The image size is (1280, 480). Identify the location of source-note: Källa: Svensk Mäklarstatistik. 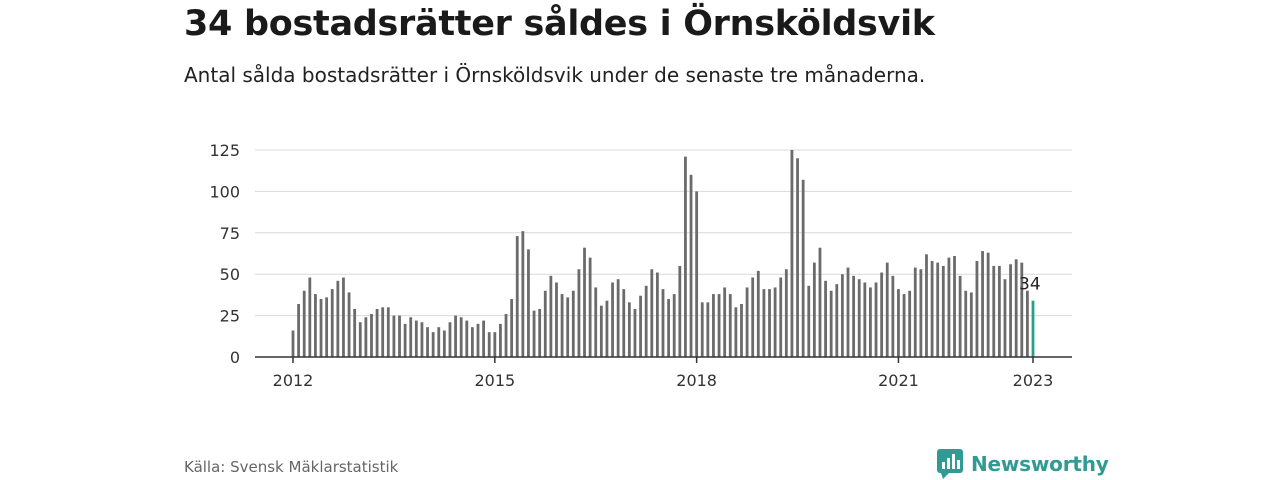
(291, 467).